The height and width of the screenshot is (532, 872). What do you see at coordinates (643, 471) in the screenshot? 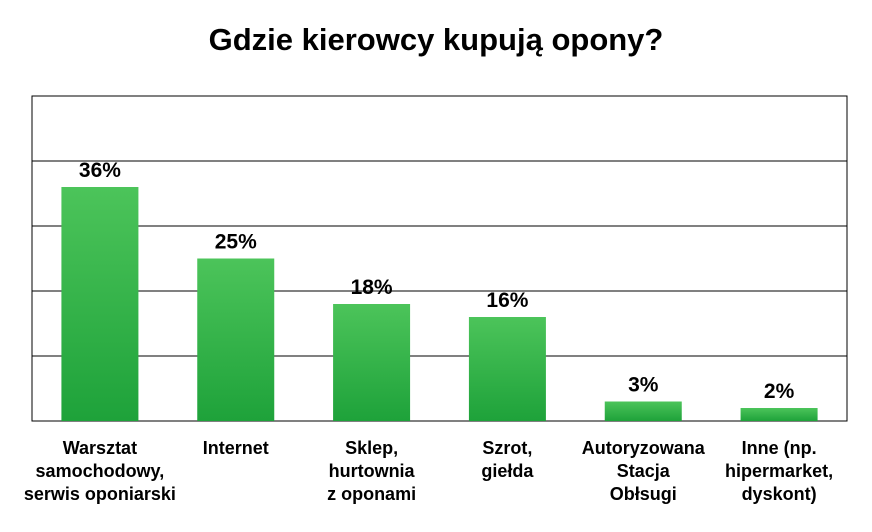
I see `category-label: Autoryzowana Stacja Obłsugi` at bounding box center [643, 471].